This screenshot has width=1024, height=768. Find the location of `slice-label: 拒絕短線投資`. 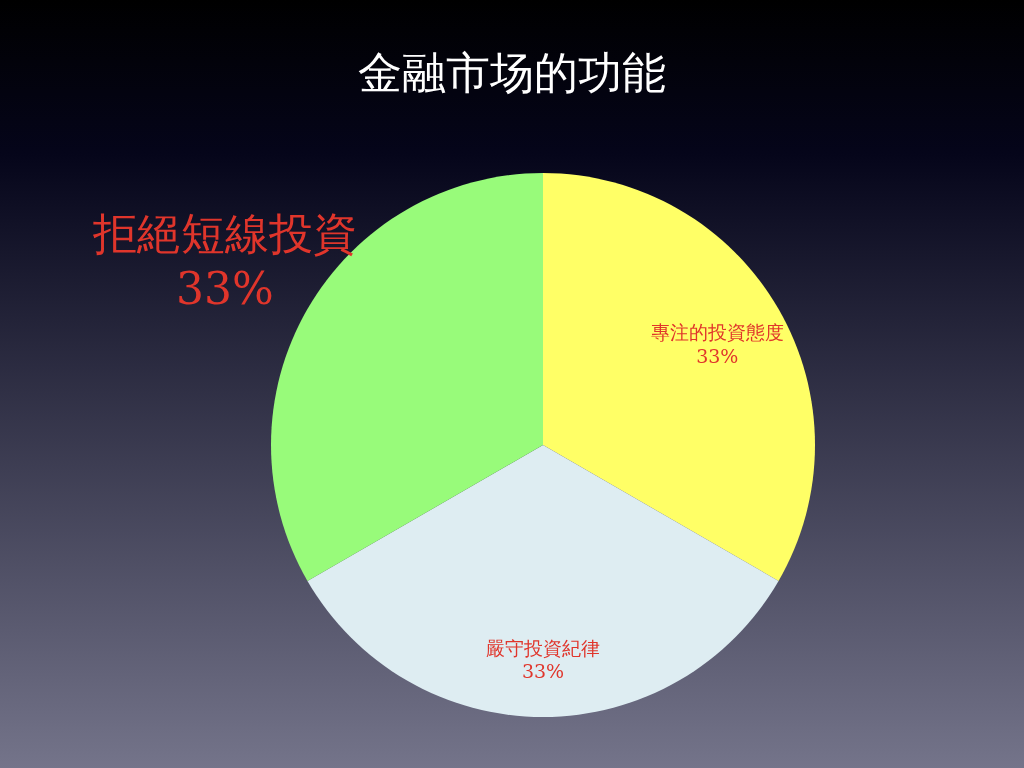

slice-label: 拒絕短線投資 is located at coordinates (224, 234).